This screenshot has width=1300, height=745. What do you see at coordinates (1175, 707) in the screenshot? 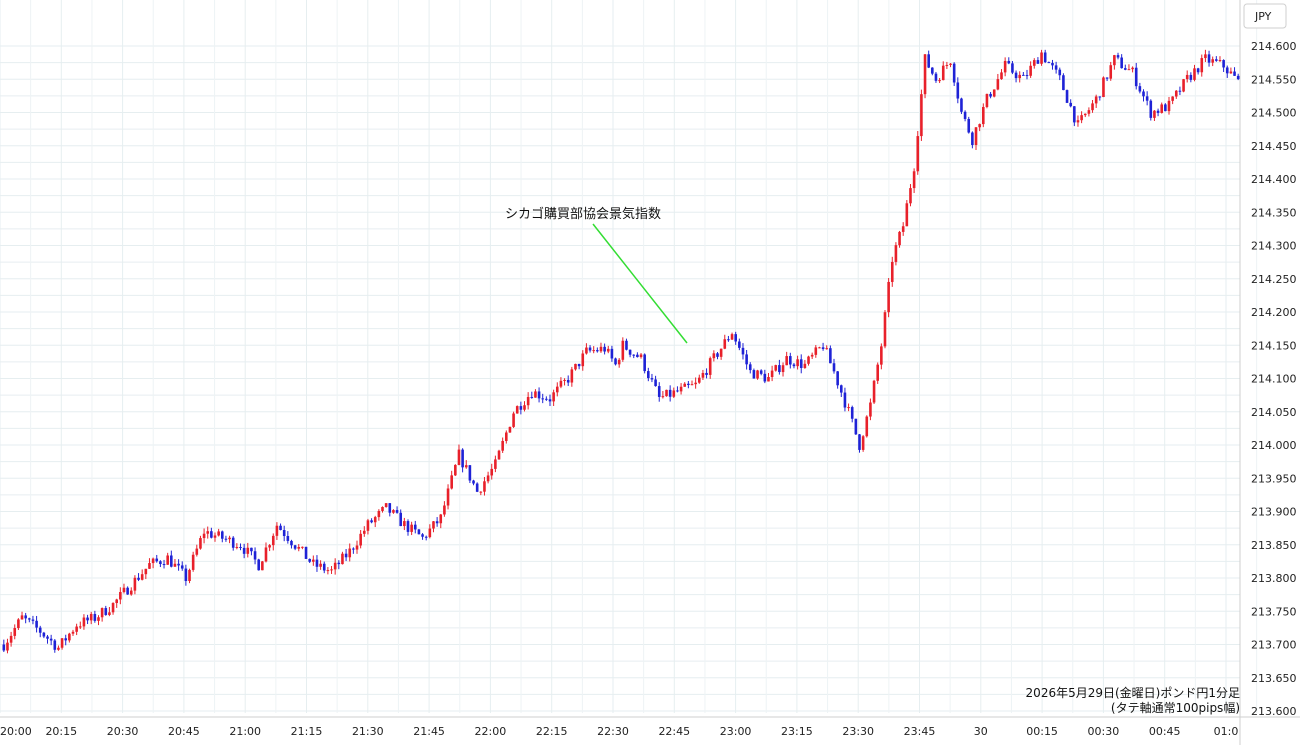
I see `caption-line2: (タテ軸通常100pips幅)` at bounding box center [1175, 707].